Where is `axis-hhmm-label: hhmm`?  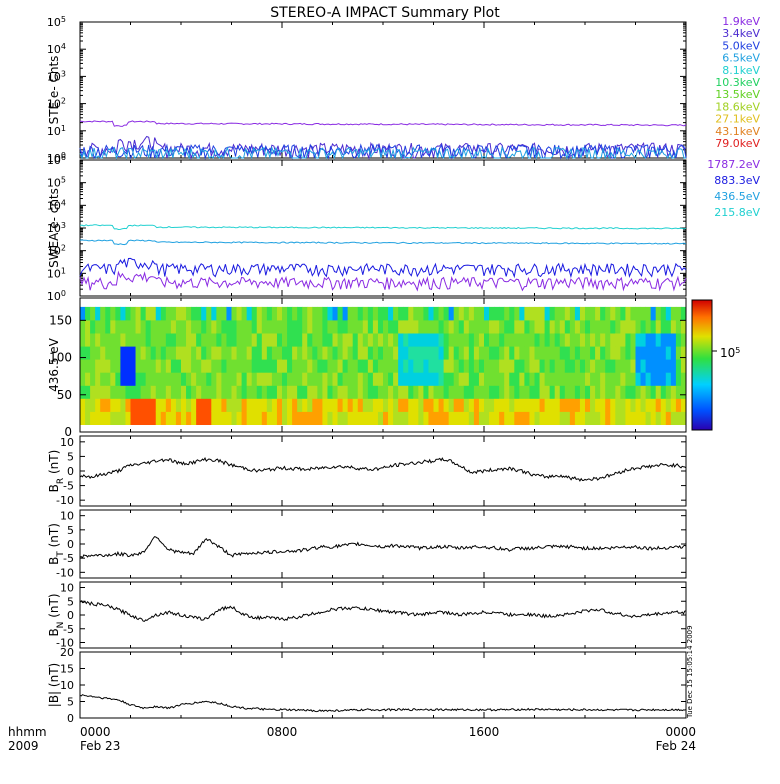 axis-hhmm-label: hhmm is located at coordinates (27, 732).